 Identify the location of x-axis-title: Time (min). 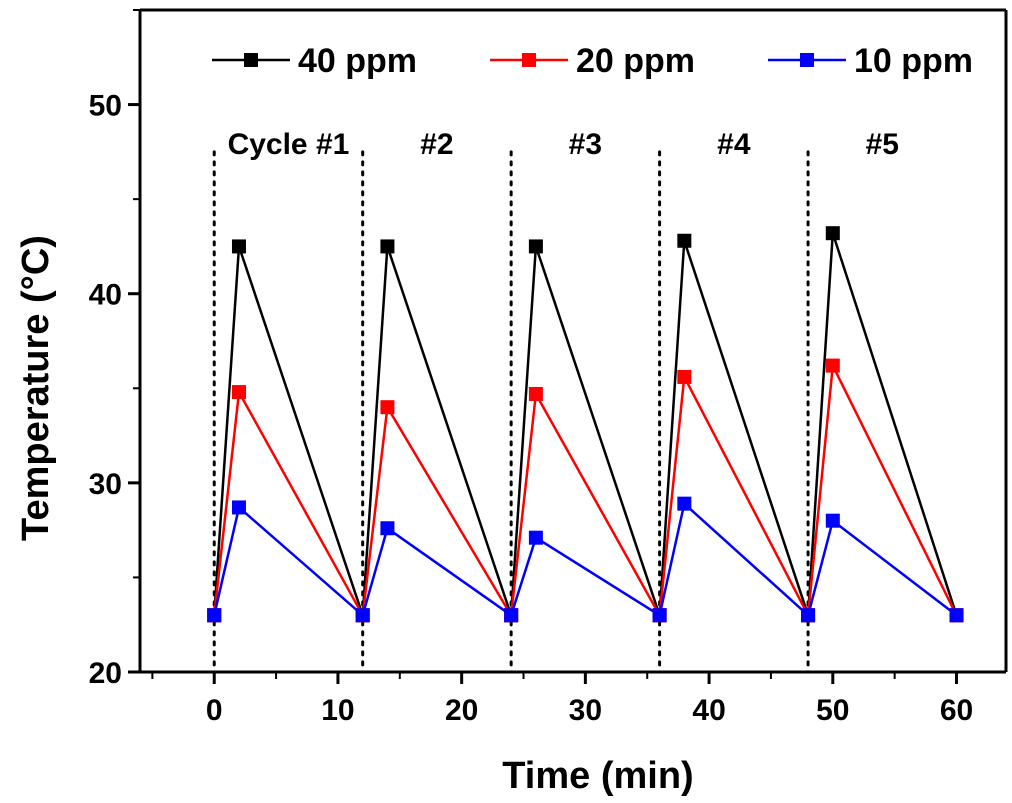
(597, 776).